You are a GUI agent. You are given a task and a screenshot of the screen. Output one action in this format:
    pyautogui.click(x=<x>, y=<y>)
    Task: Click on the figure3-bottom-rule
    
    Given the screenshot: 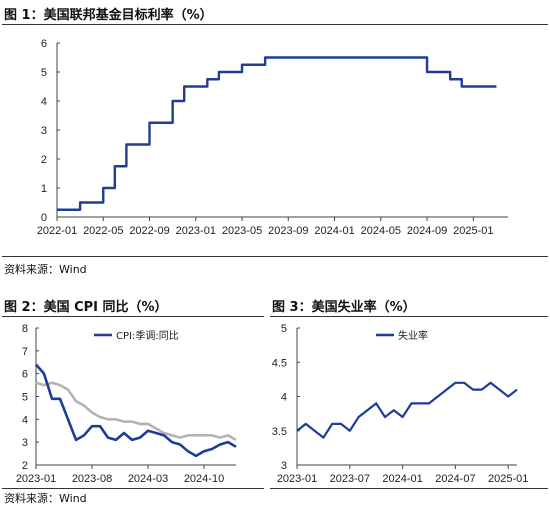 What is the action you would take?
    pyautogui.click(x=409, y=488)
    